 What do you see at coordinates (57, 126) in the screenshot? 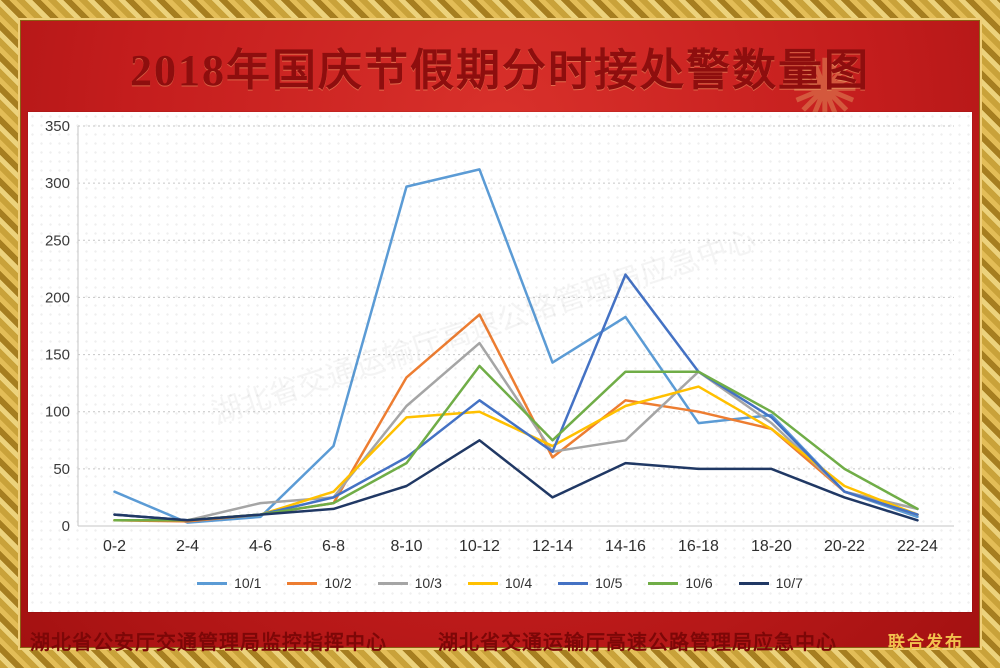
I see `svg-text: 350` at bounding box center [57, 126].